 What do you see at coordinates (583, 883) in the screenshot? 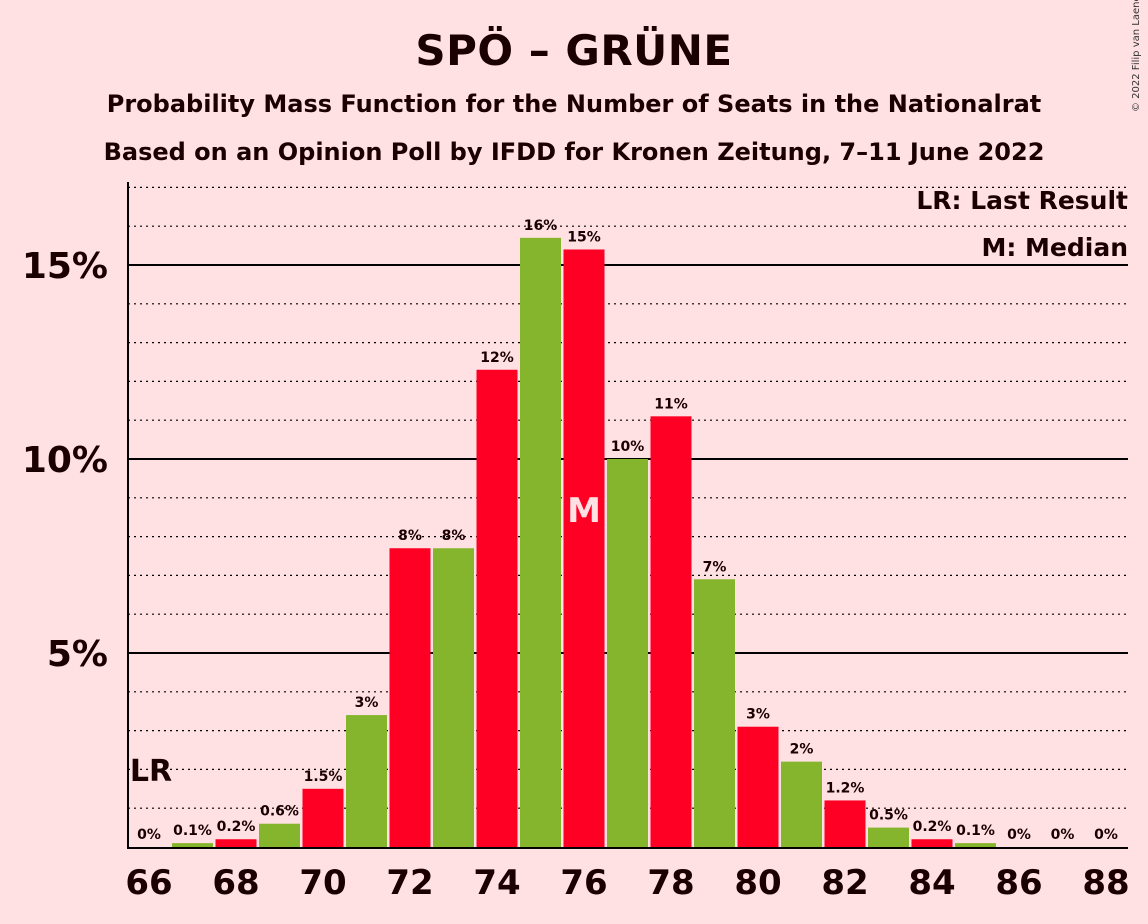
I see `x-tick-label: 76` at bounding box center [583, 883].